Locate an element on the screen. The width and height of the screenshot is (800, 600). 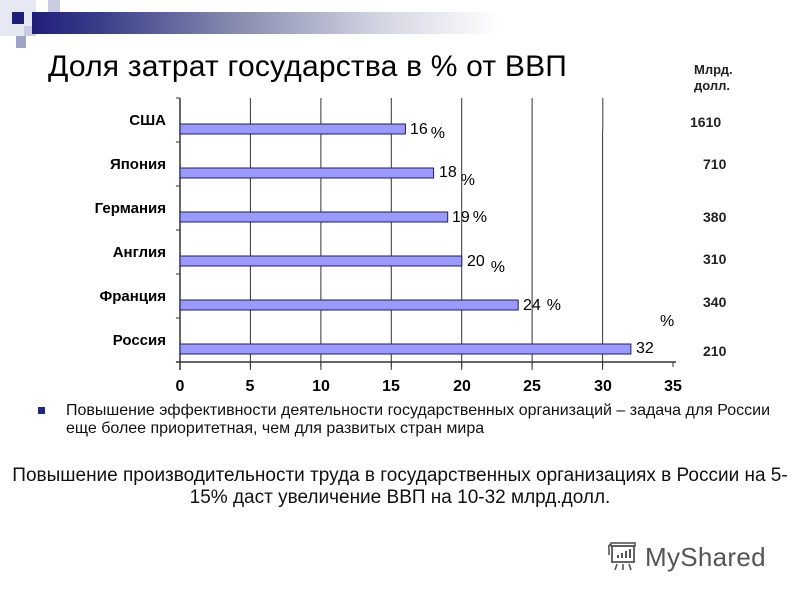
header-square-mid is located at coordinates (30, 31).